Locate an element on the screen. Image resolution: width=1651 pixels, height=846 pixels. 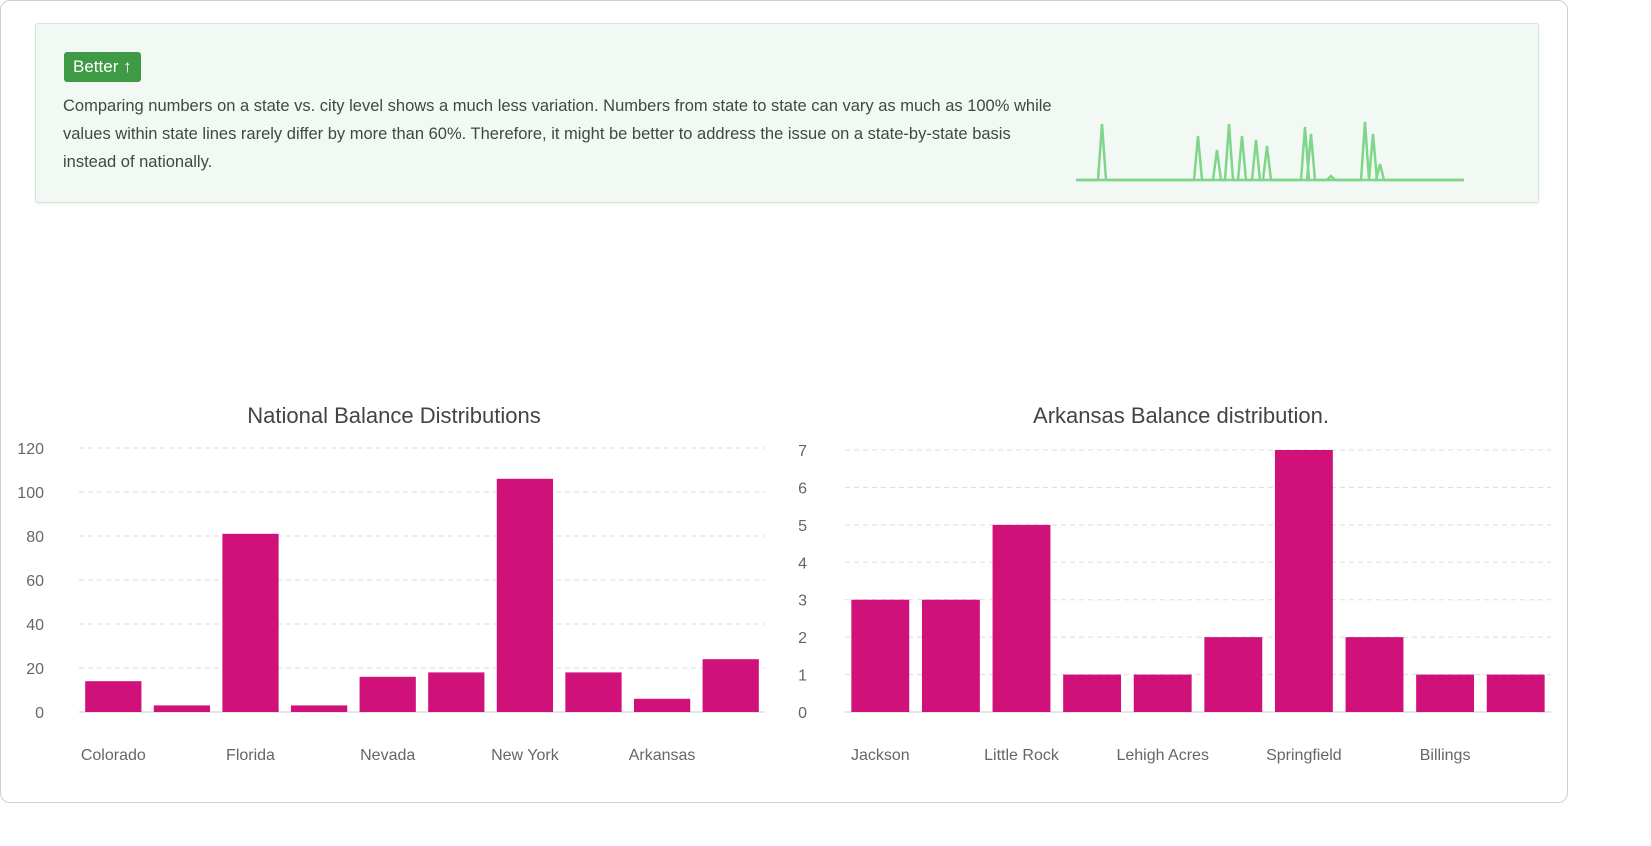
y-tick-label: 1 is located at coordinates (802, 676).